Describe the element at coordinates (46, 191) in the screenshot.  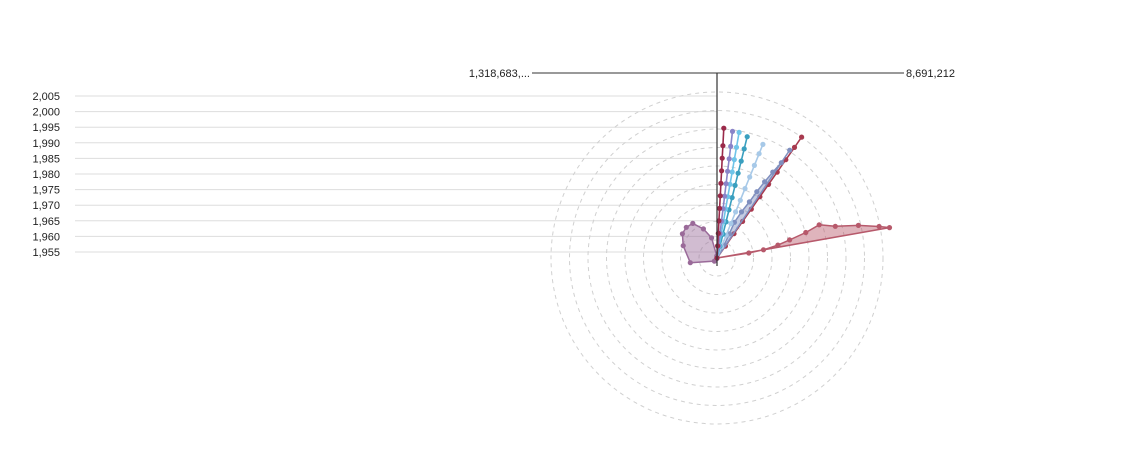
I see `y-tick-label: 1,975` at that location.